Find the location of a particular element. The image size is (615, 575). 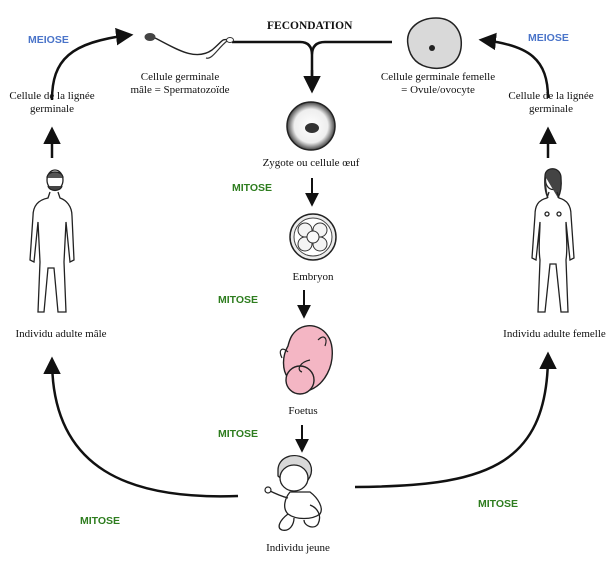

adult-female-illustration is located at coordinates (553, 240).